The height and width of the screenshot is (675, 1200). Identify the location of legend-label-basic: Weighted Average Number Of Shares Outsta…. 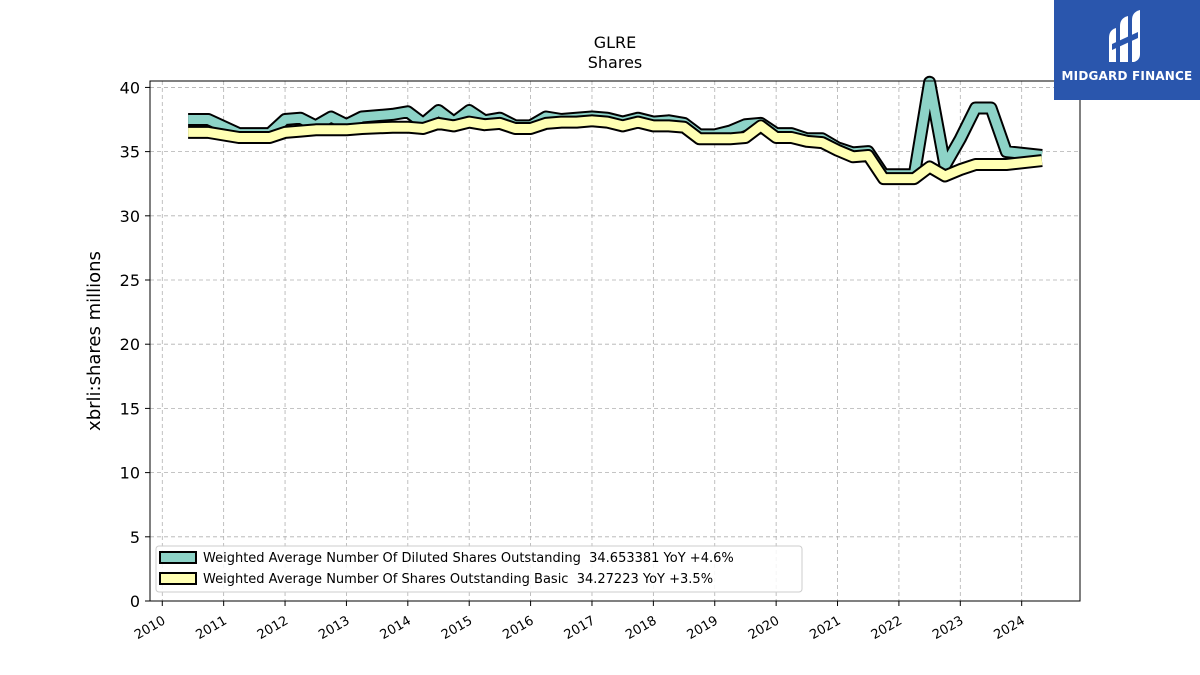
(458, 579).